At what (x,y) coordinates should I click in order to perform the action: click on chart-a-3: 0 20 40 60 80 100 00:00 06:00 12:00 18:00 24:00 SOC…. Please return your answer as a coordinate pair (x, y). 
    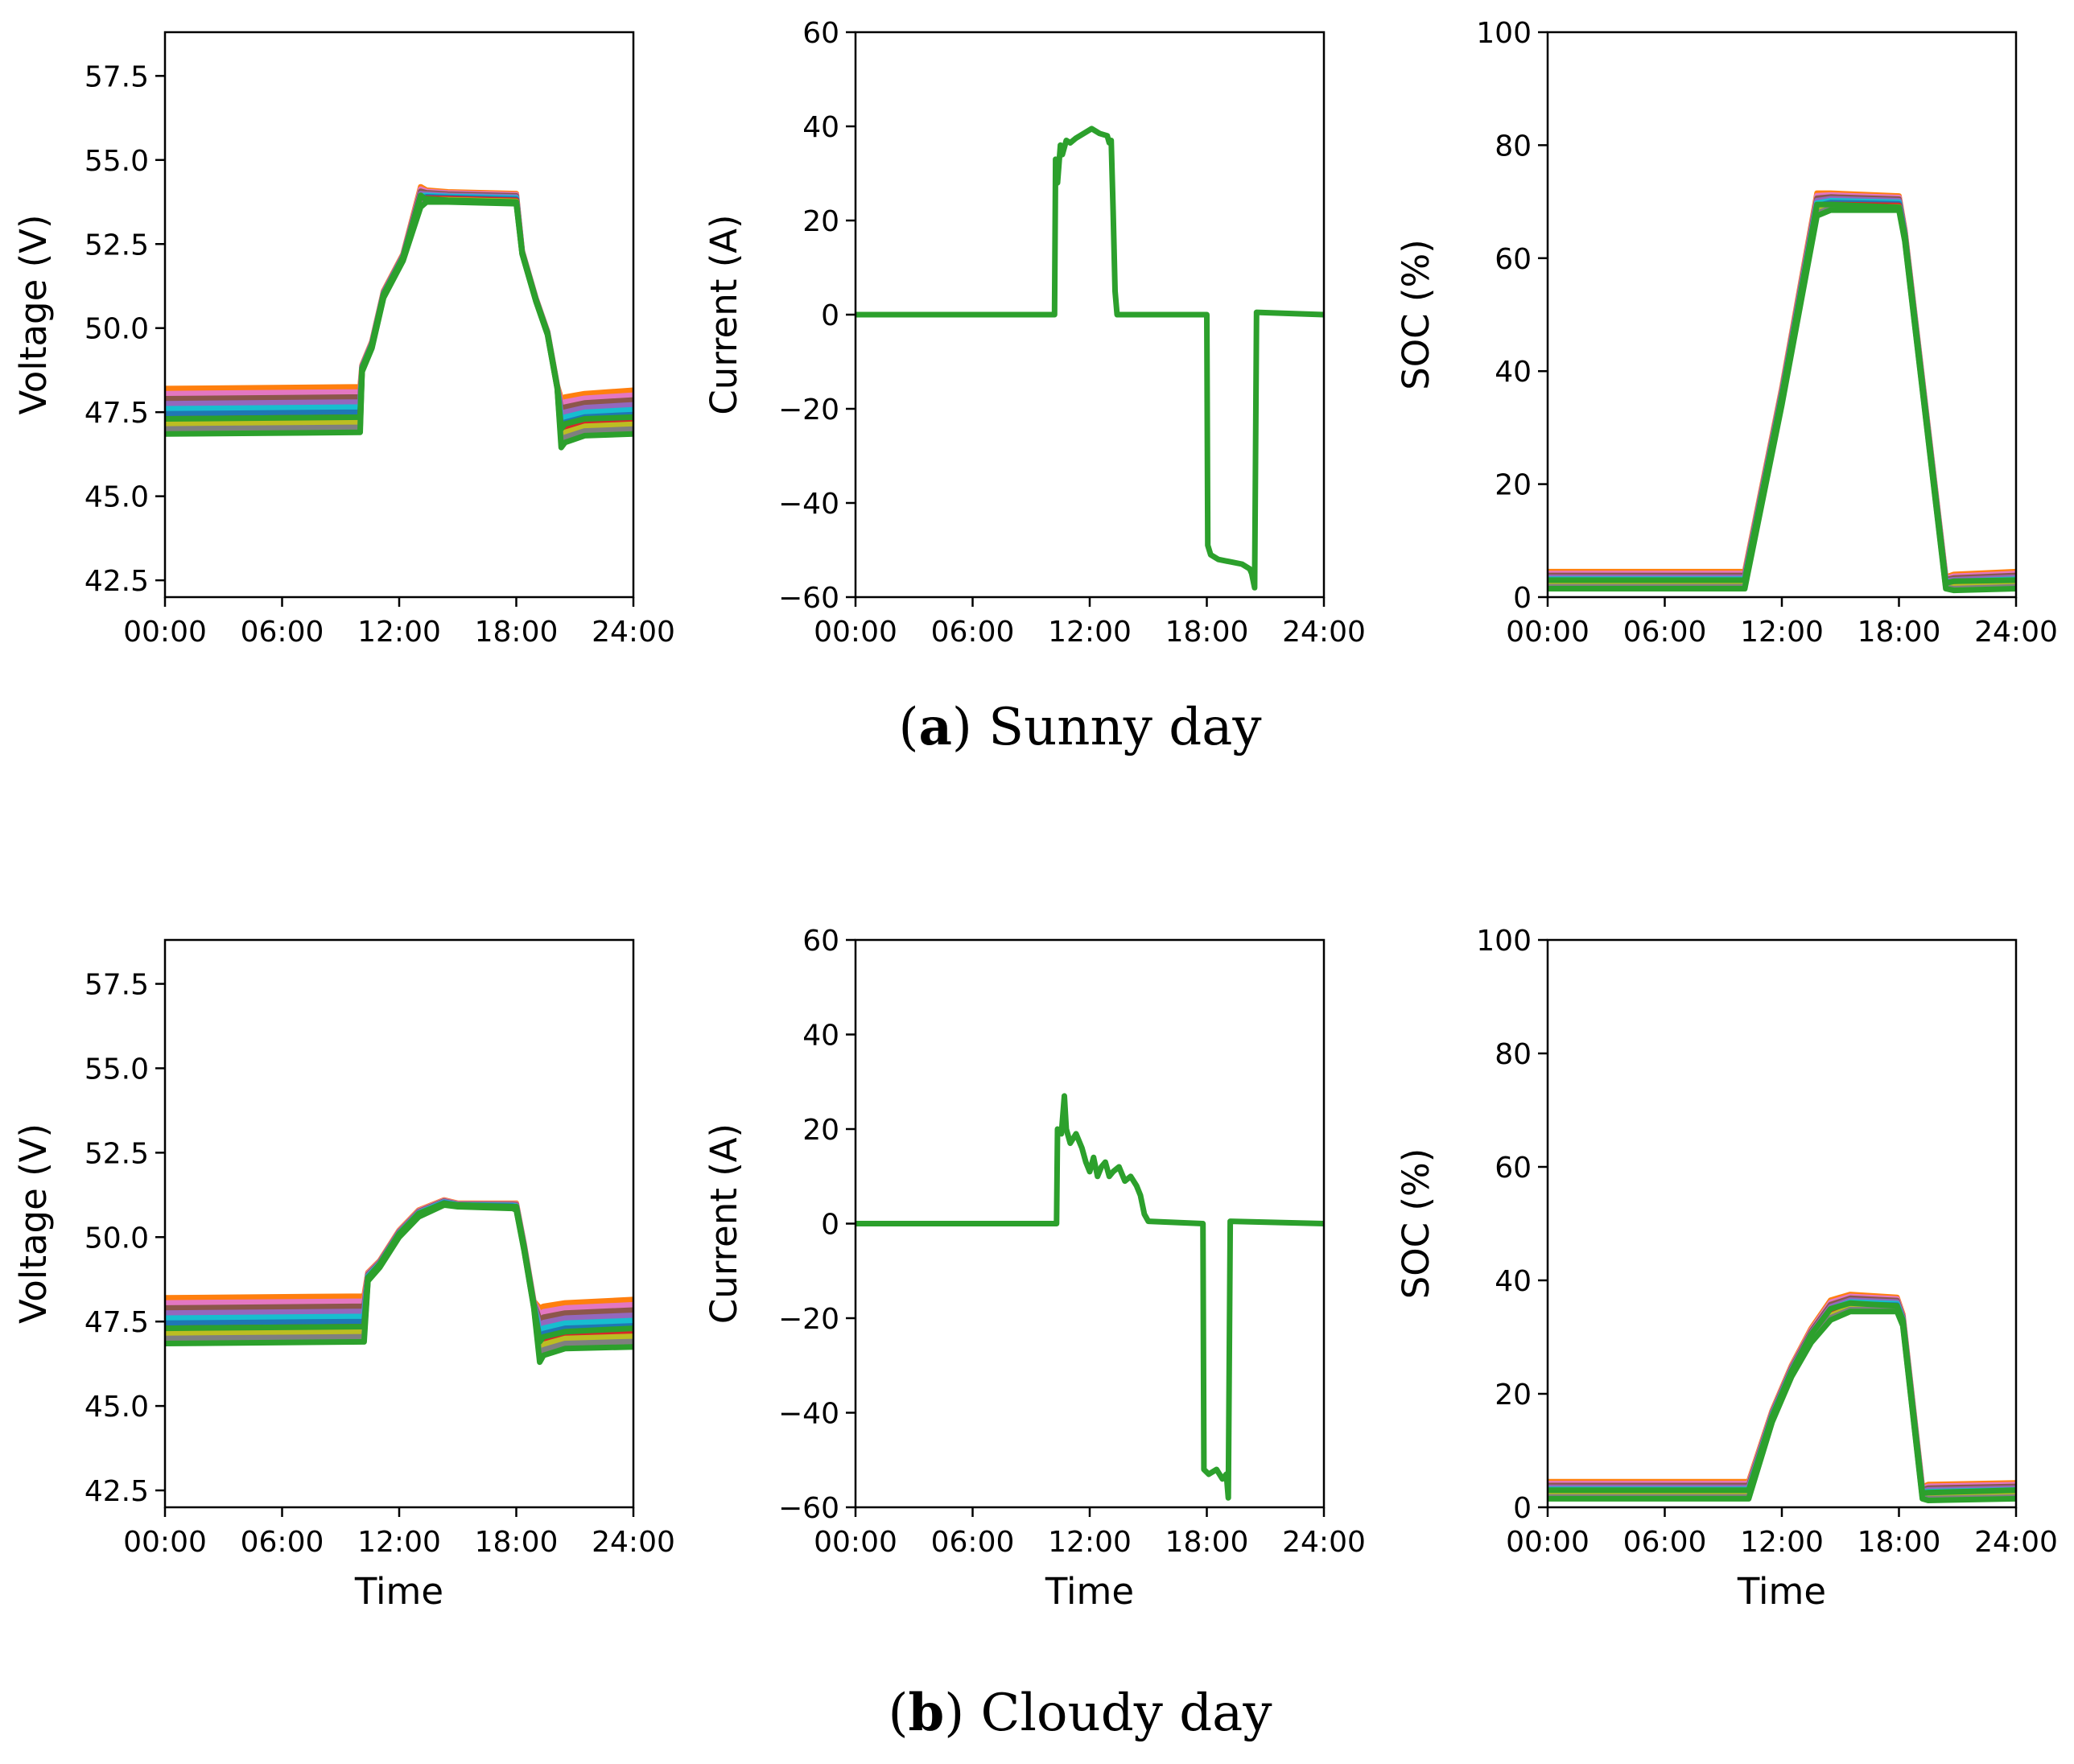
    Looking at the image, I should click on (1726, 333).